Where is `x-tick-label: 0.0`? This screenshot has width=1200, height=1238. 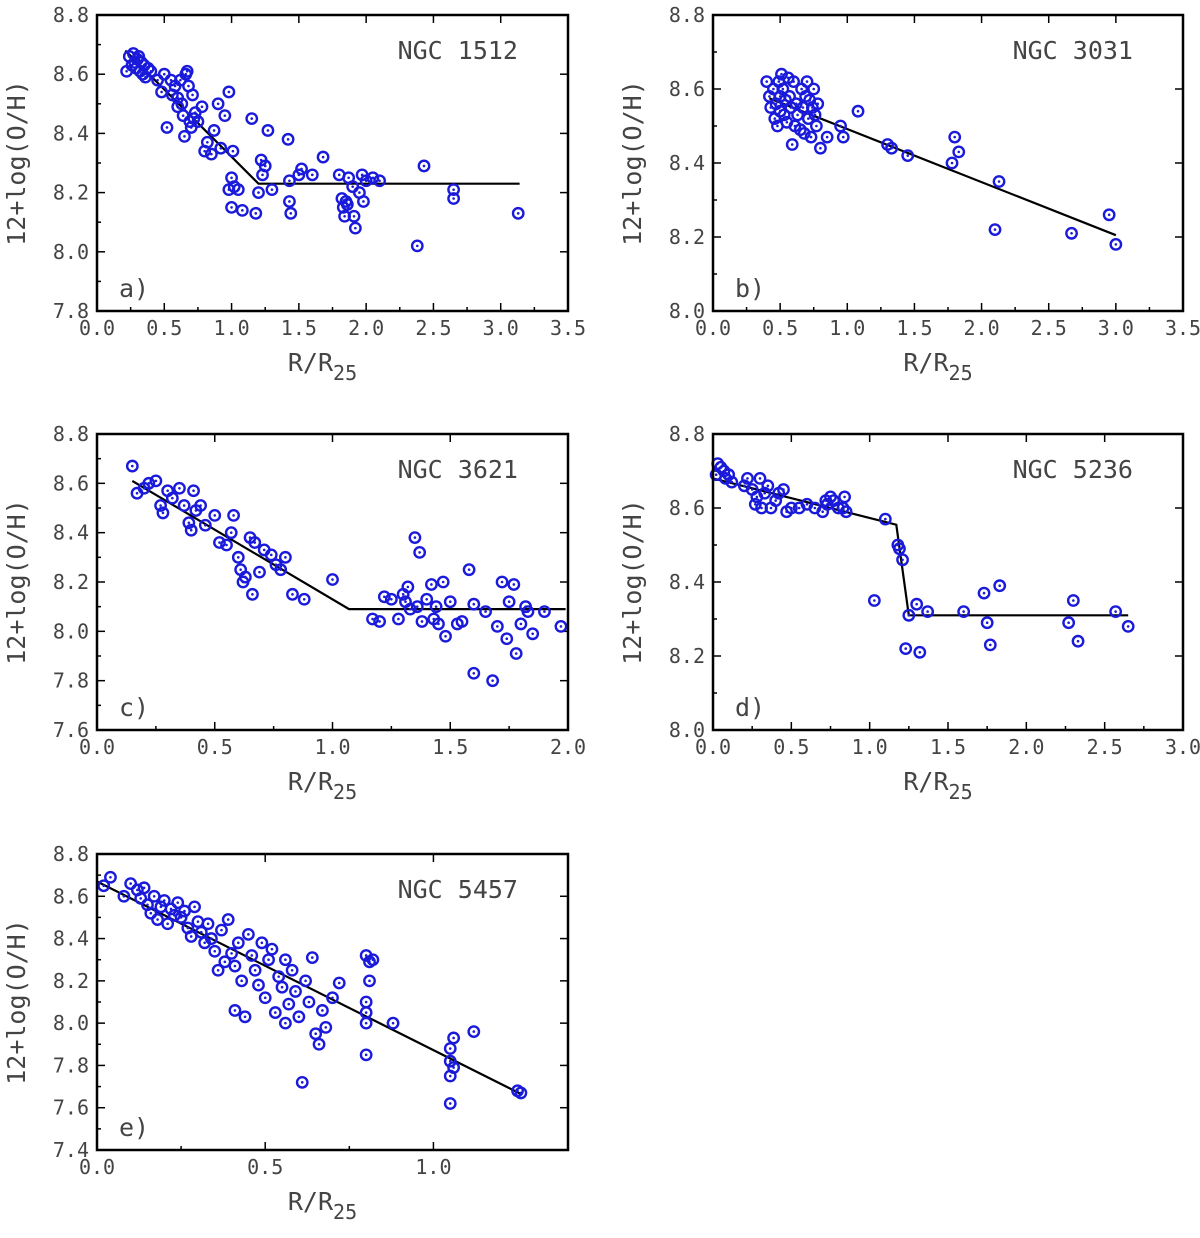
x-tick-label: 0.0 is located at coordinates (713, 328).